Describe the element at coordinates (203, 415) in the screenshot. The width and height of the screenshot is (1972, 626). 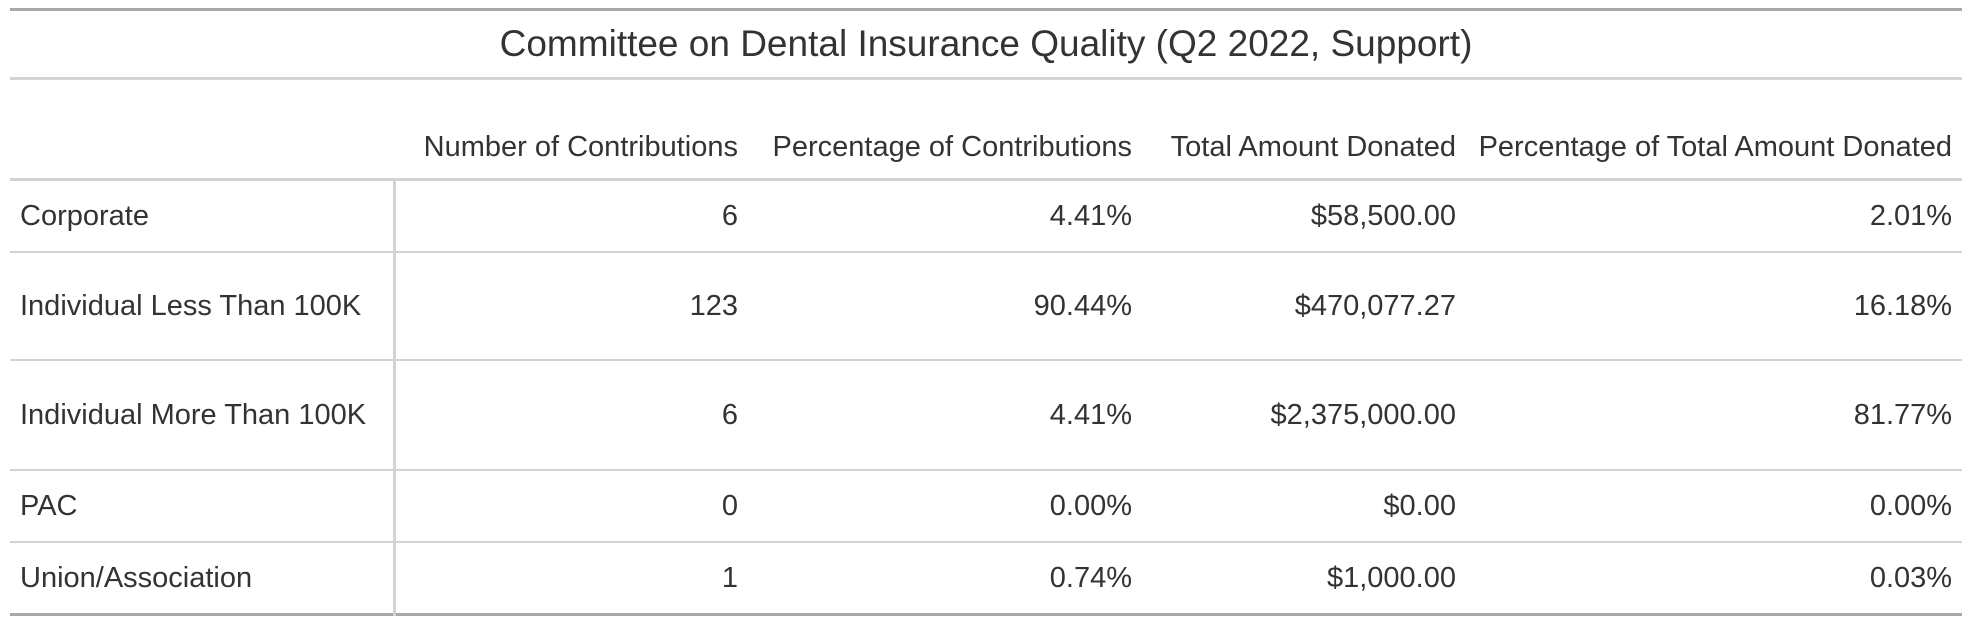
I see `row-label: Individual More Than 100K` at that location.